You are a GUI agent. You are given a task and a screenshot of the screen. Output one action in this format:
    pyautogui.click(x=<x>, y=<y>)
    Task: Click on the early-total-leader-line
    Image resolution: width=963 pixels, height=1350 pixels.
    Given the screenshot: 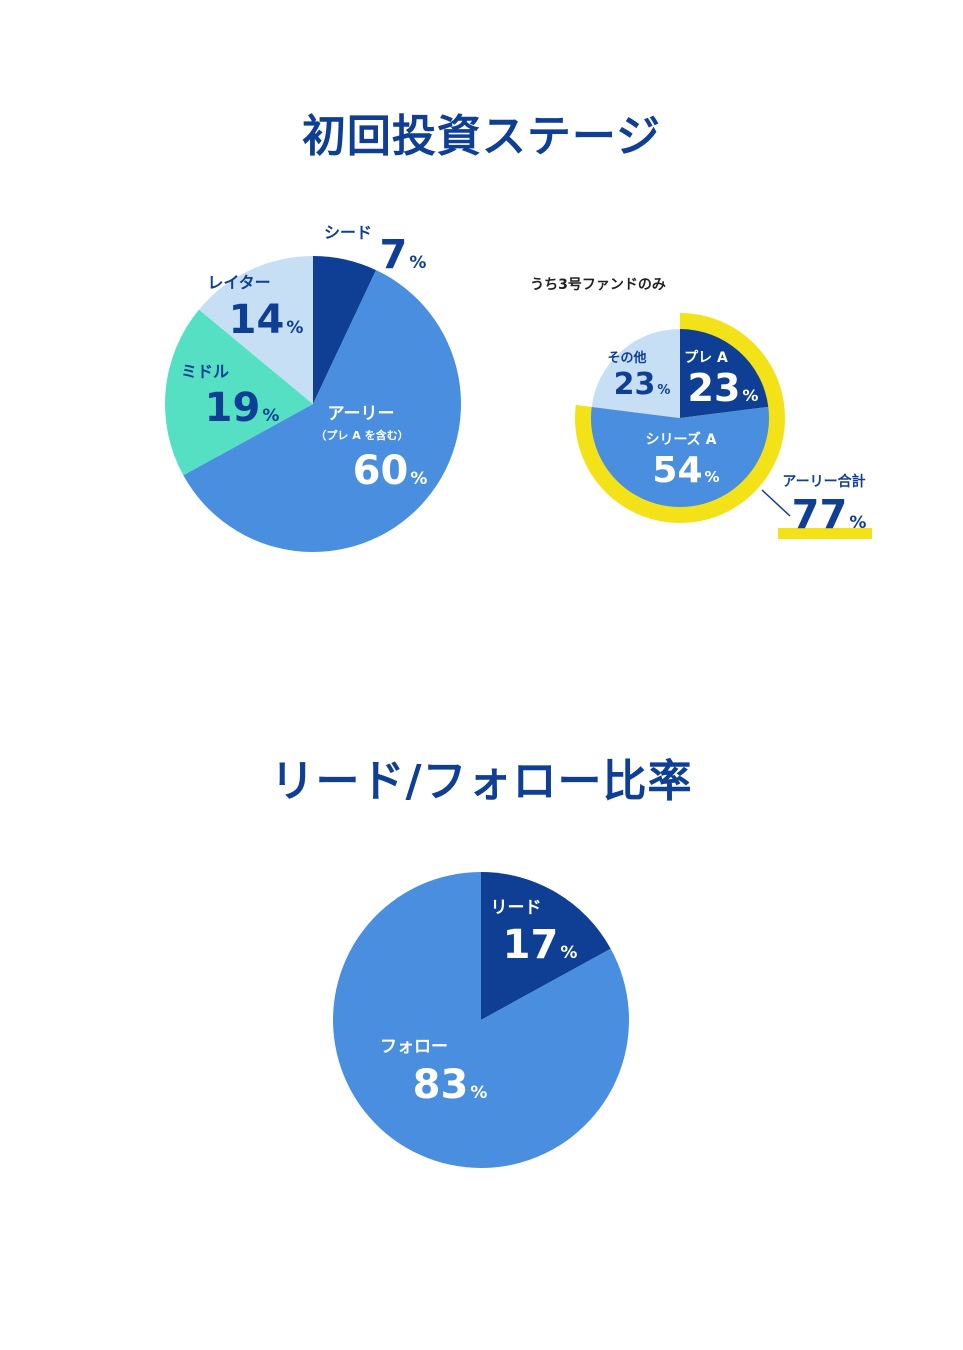 What is the action you would take?
    pyautogui.click(x=776, y=503)
    